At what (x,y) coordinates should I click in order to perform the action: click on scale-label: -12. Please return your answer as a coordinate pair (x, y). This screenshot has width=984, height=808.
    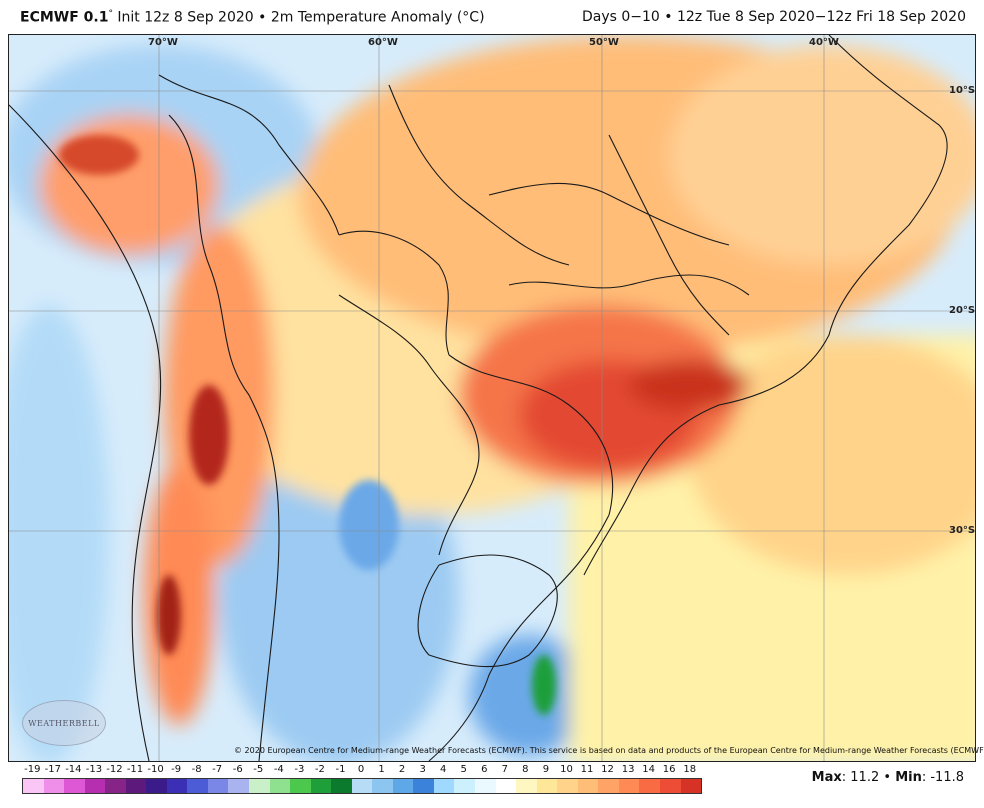
    Looking at the image, I should click on (114, 769).